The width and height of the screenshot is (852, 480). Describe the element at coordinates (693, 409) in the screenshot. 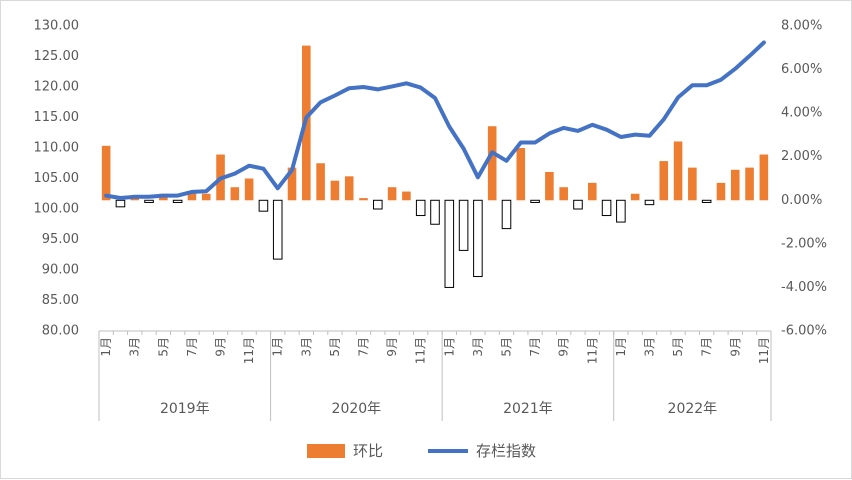

I see `year-label: 2022年` at that location.